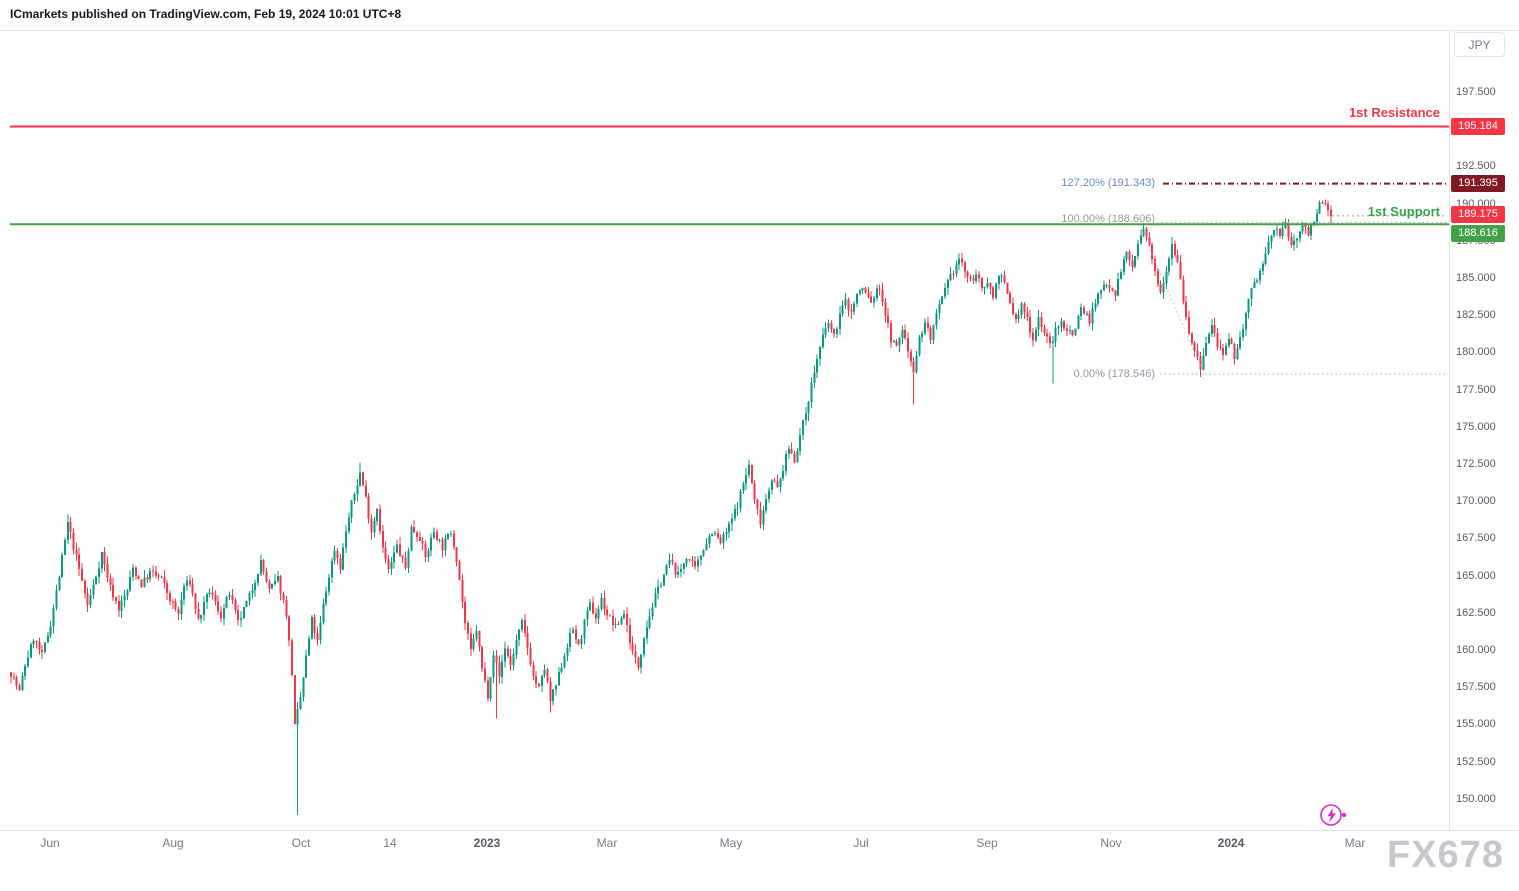  I want to click on fib-100-label: 100.00% (188.606), so click(1108, 219).